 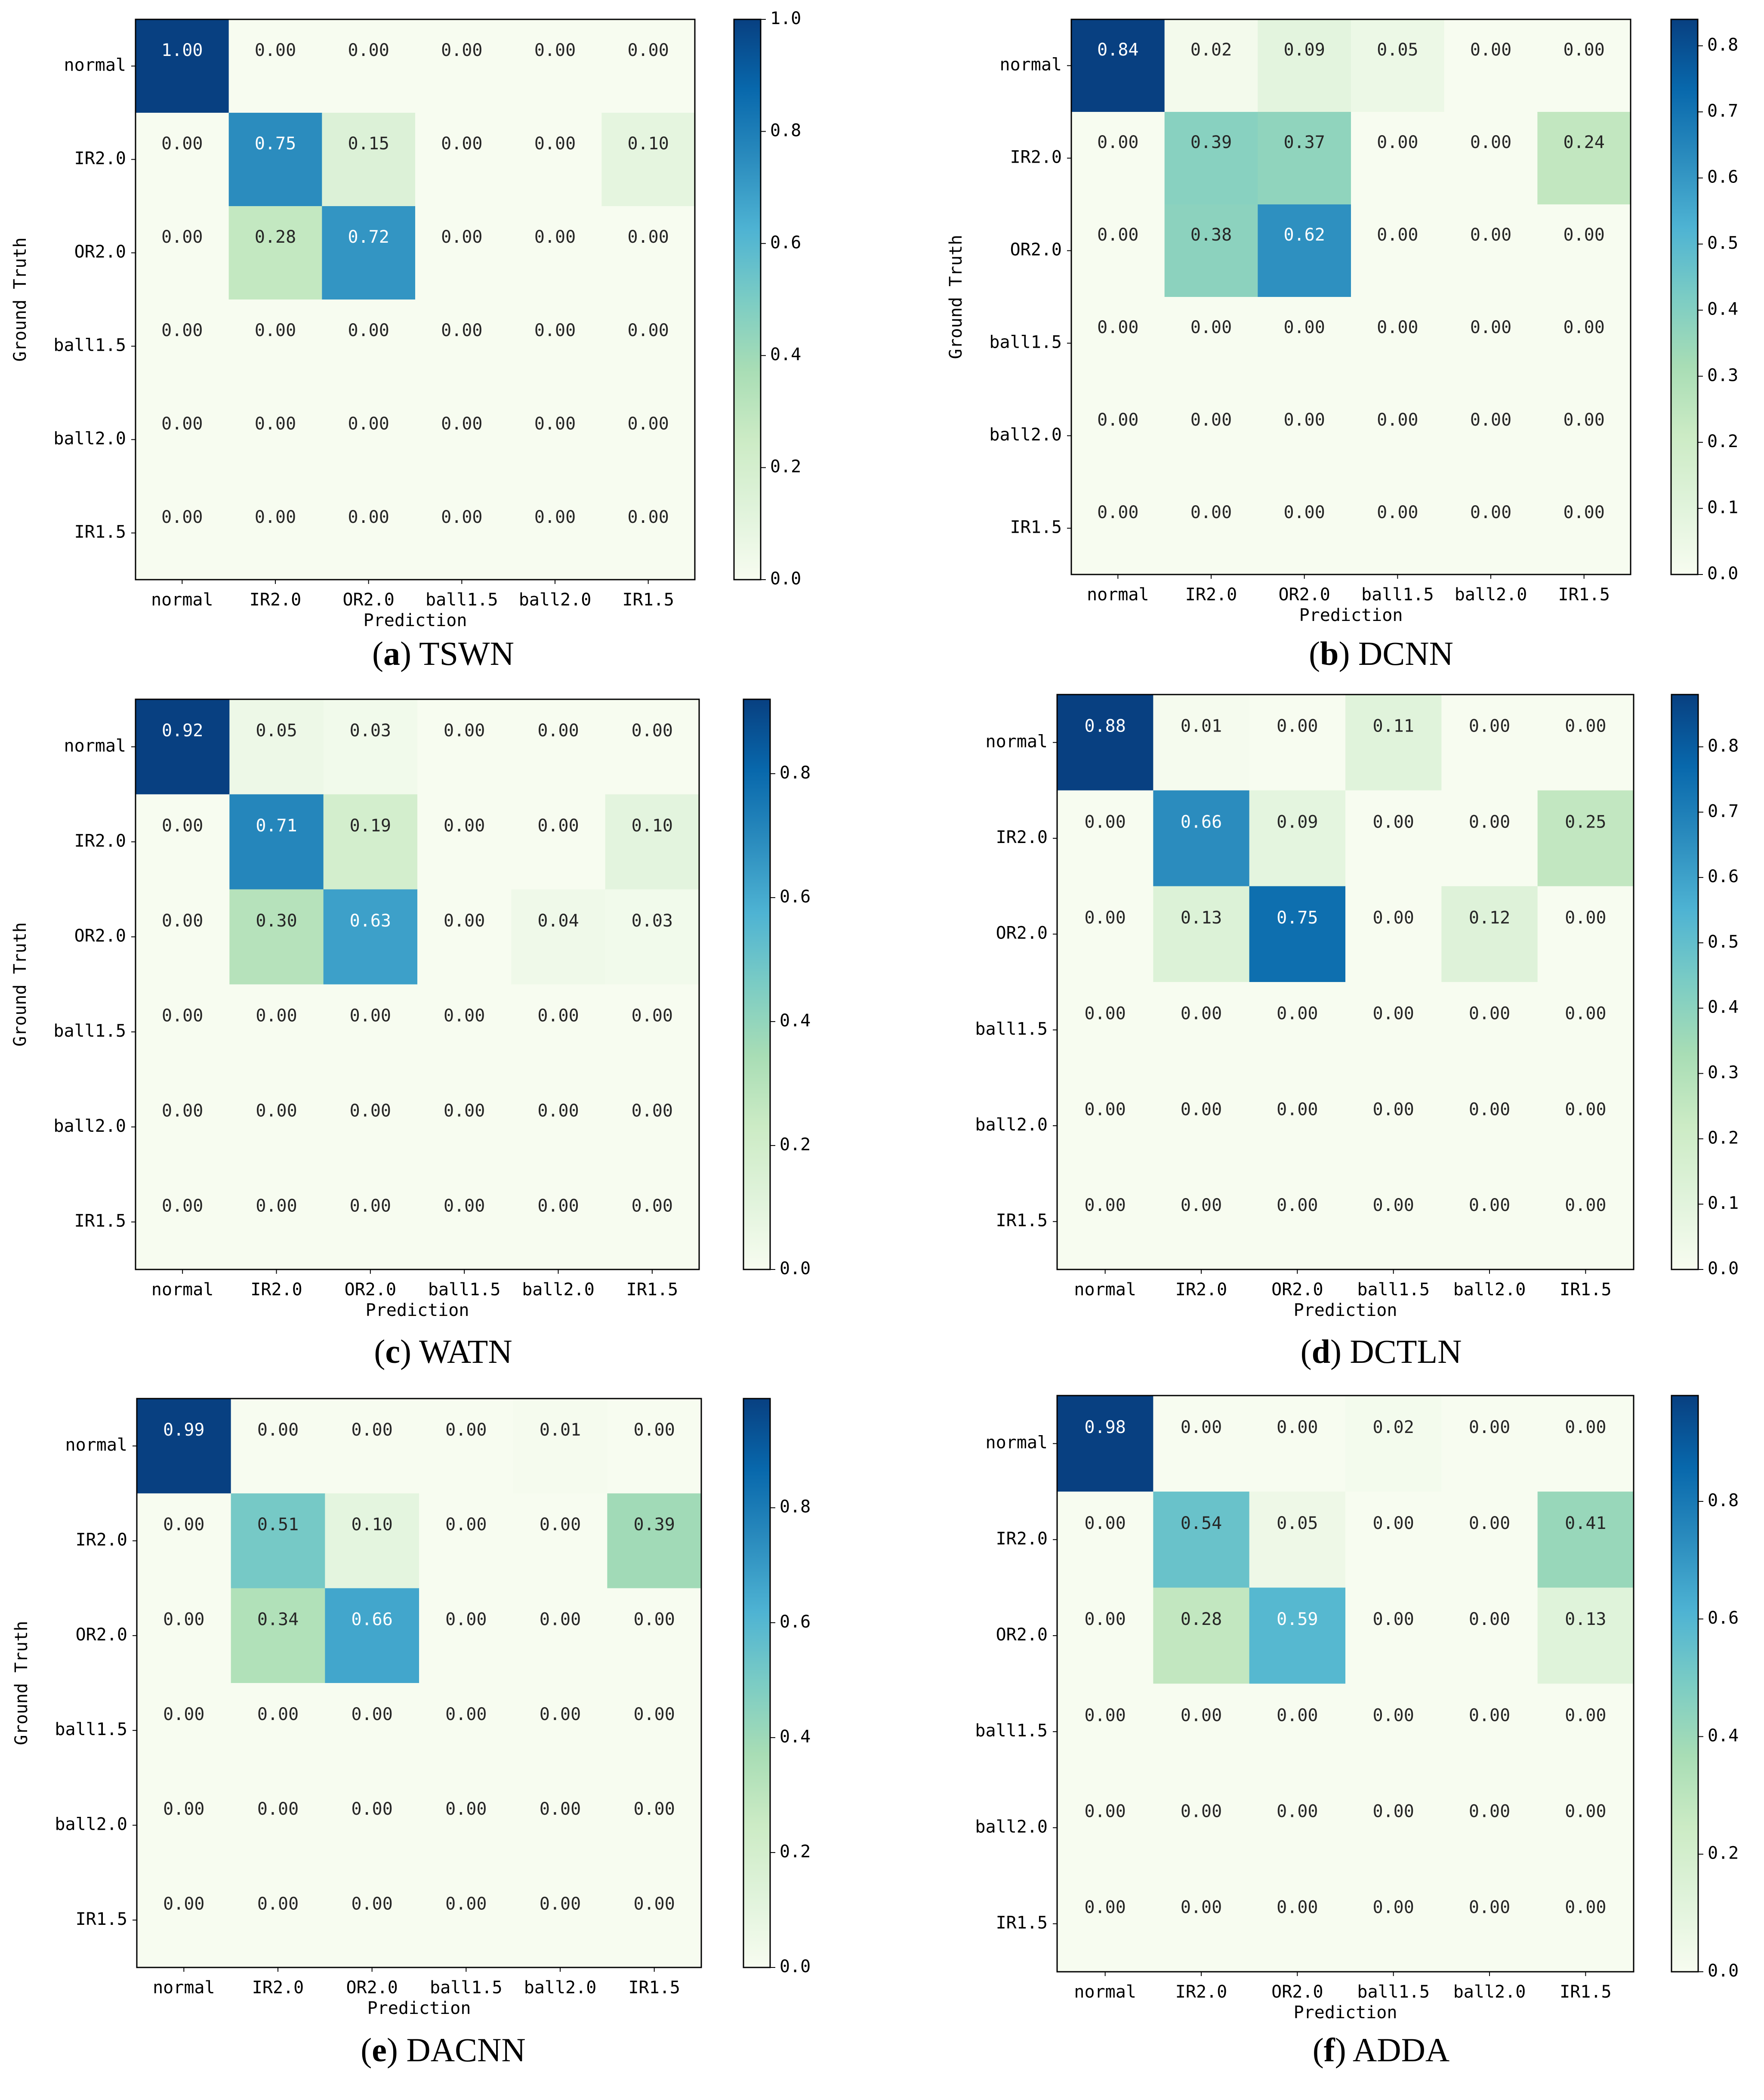 What do you see at coordinates (1722, 177) in the screenshot?
I see `colorbar-tick-label: 0.6` at bounding box center [1722, 177].